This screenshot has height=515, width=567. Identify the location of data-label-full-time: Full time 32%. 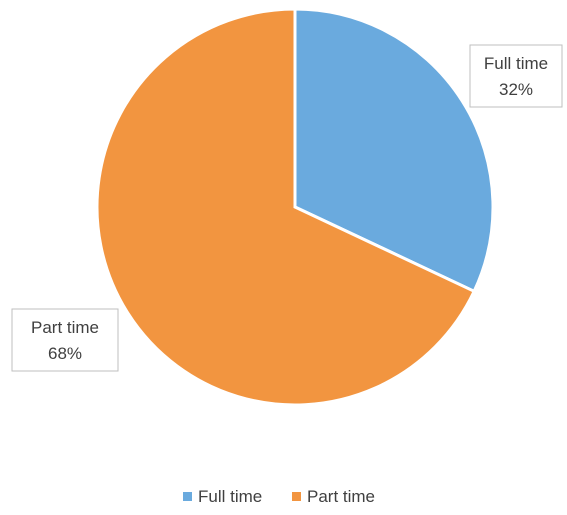
(516, 76).